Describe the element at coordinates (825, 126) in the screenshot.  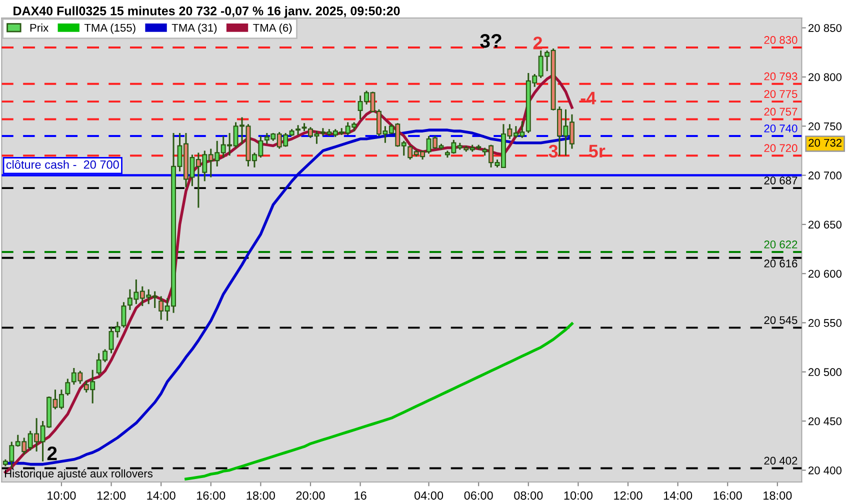
I see `y-tick-label: 20 750` at that location.